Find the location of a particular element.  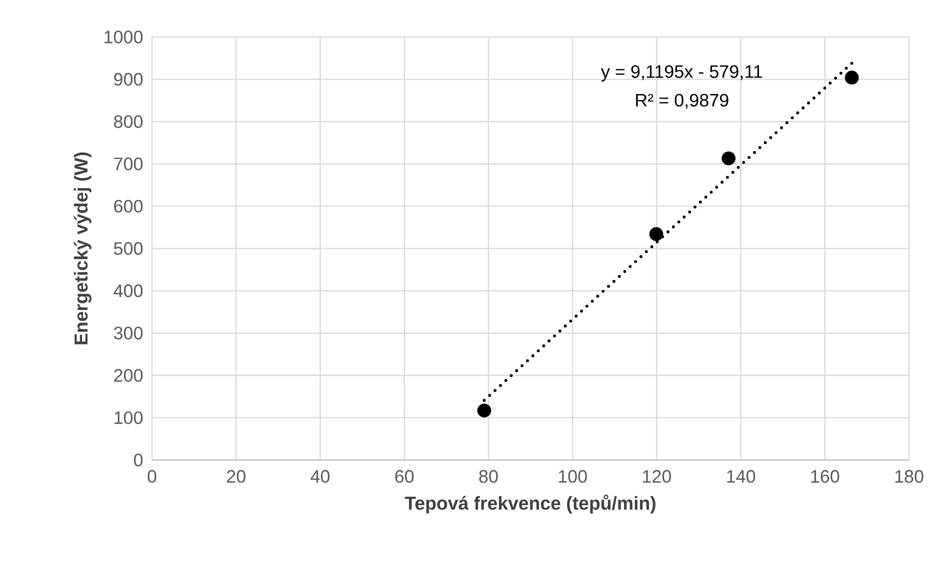

y-tick-label: 0 is located at coordinates (138, 460).